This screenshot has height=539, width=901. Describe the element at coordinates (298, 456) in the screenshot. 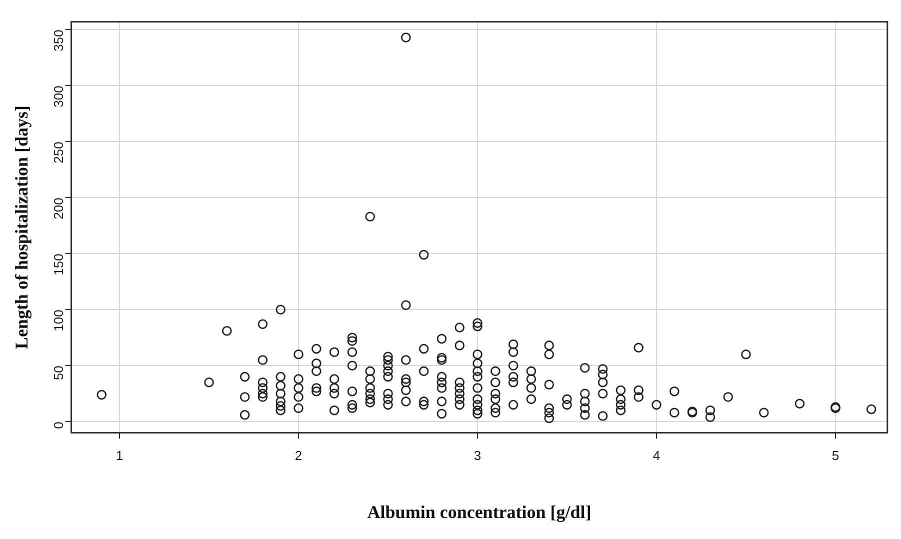

I see `x-tick-label: 2` at that location.